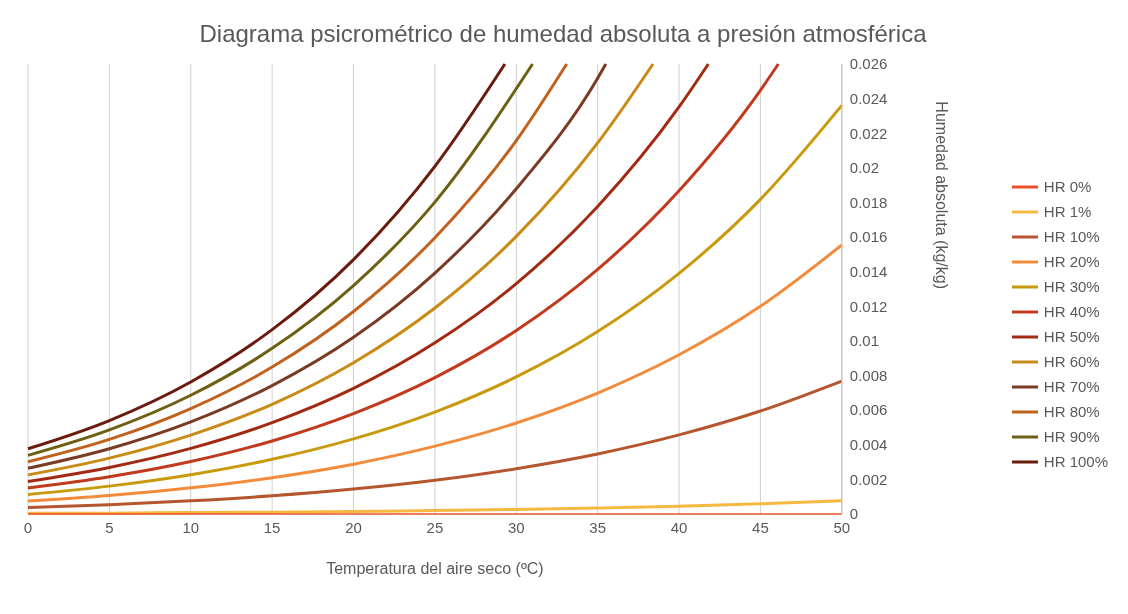 This screenshot has height=614, width=1128. I want to click on chart-title: Diagrama psicrométrico de humedad absoluta a presión atmosférica, so click(563, 34).